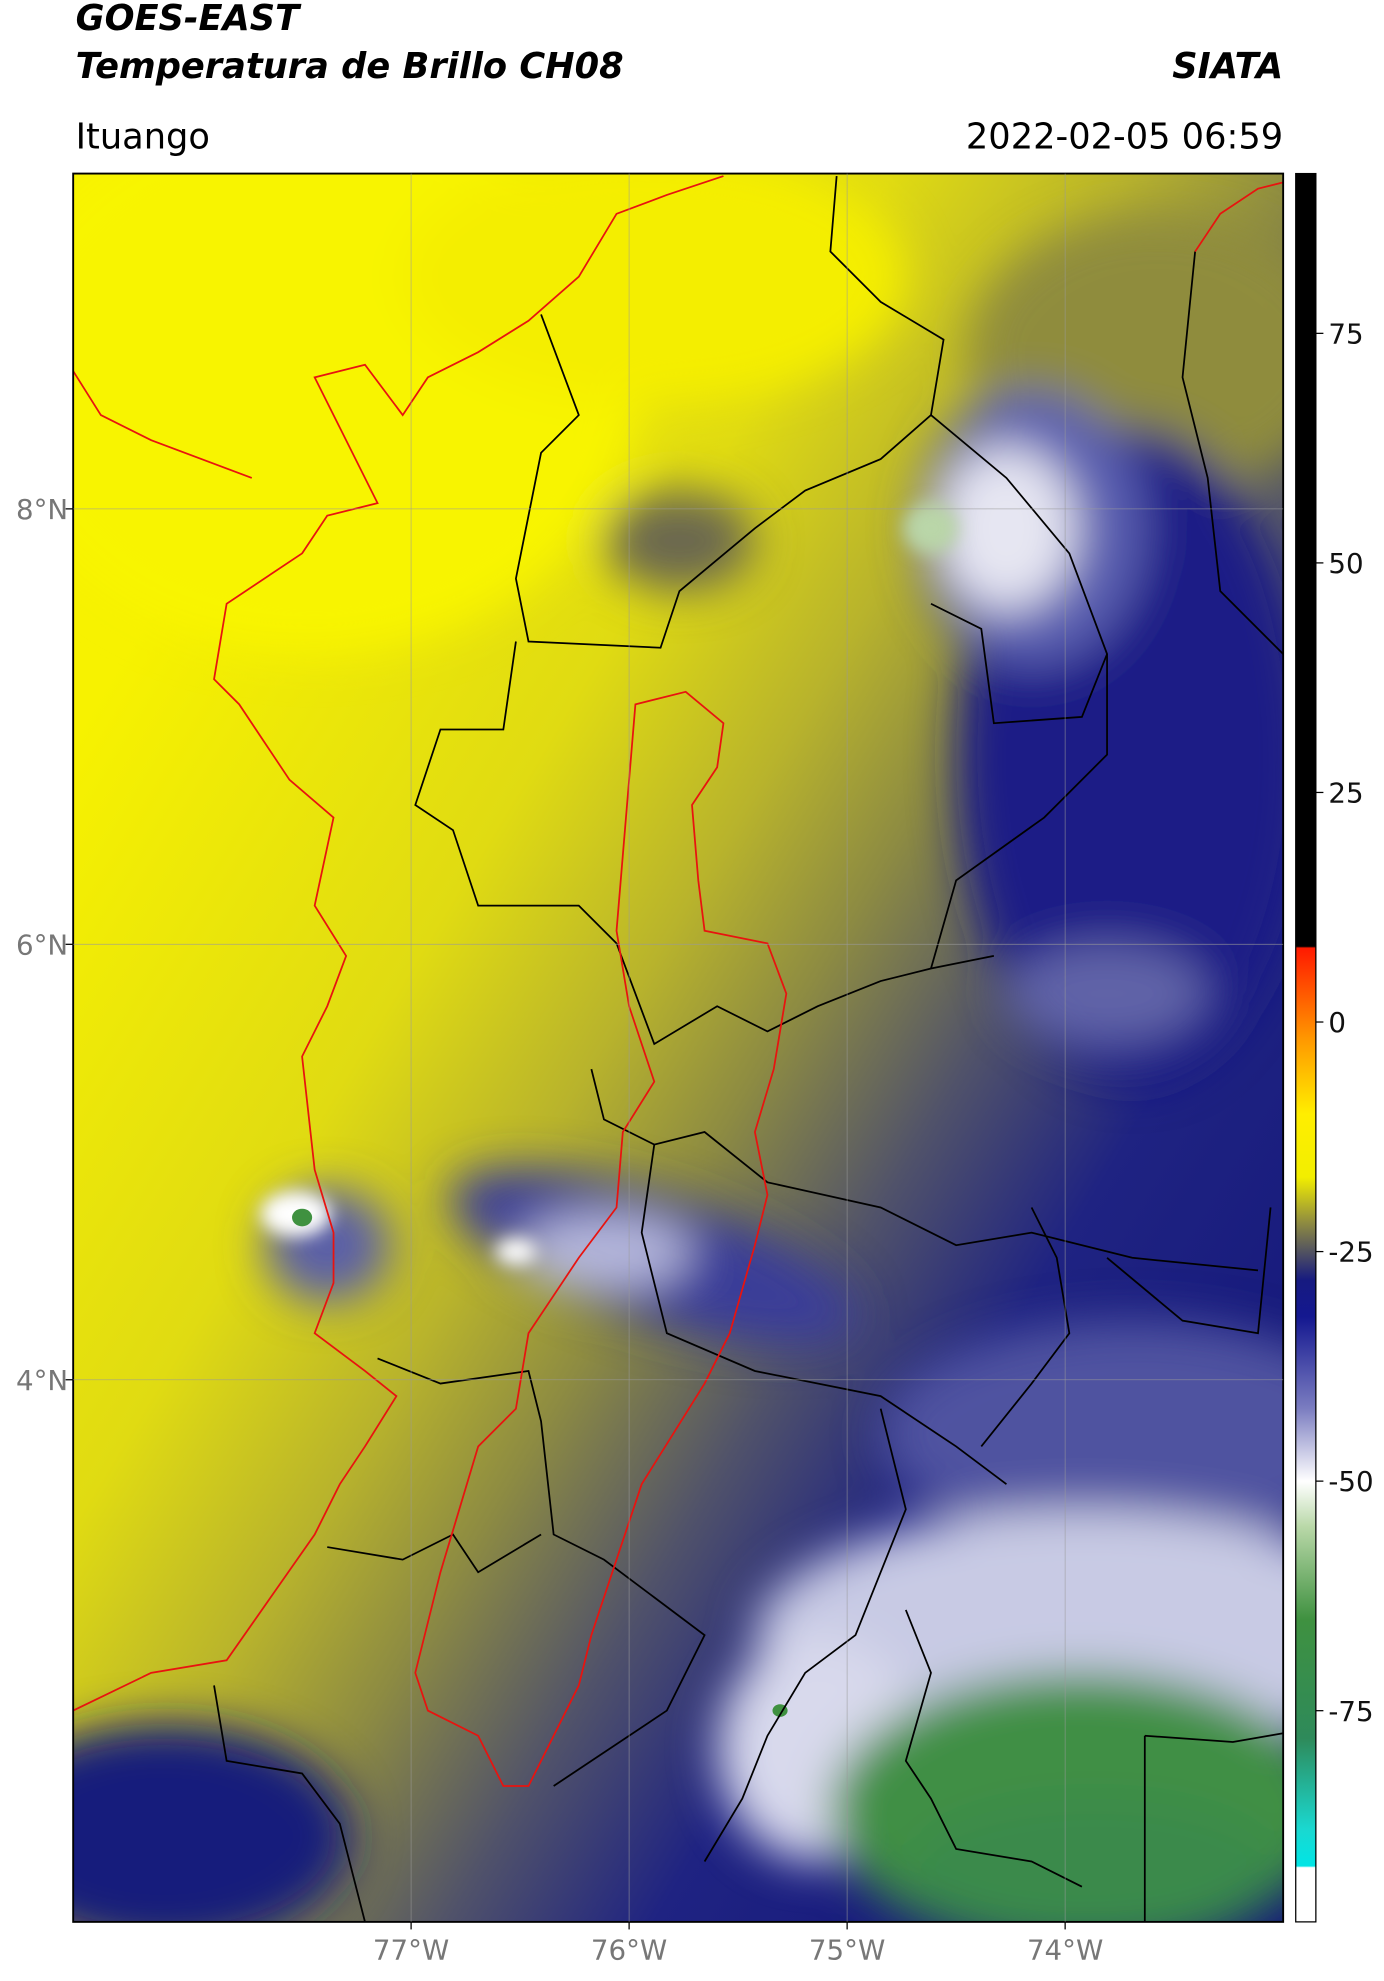  What do you see at coordinates (42, 1380) in the screenshot?
I see `y-tick-label: 4°N` at bounding box center [42, 1380].